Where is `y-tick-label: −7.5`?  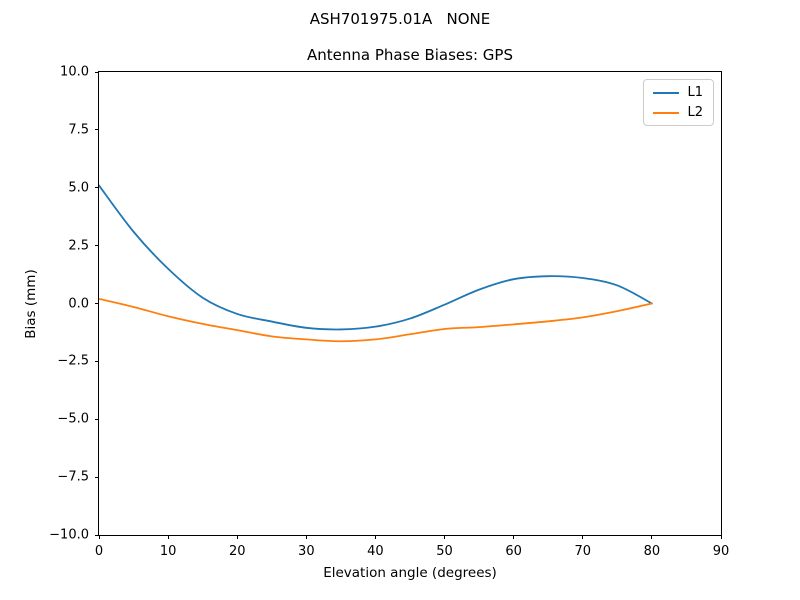 y-tick-label: −7.5 is located at coordinates (73, 477).